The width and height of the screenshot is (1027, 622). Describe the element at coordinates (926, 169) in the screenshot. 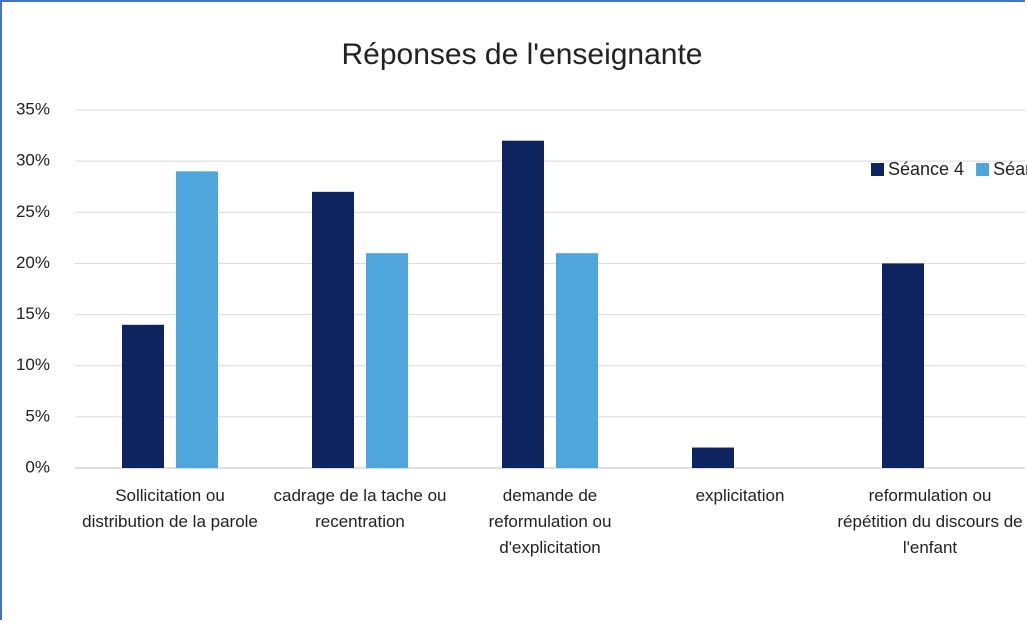

I see `legend-label: Séance 4` at that location.